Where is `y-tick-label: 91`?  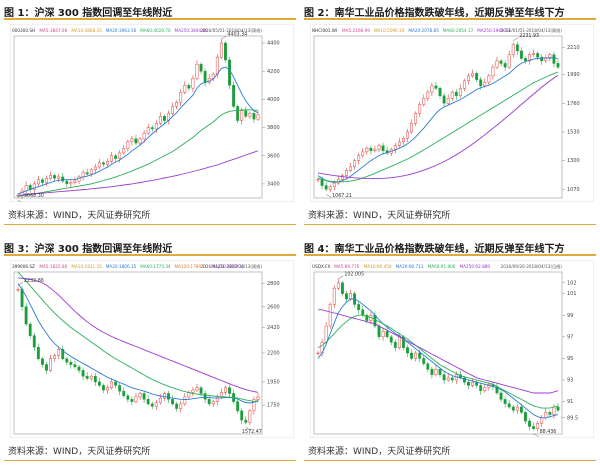
y-tick-label: 91 is located at coordinates (570, 402).